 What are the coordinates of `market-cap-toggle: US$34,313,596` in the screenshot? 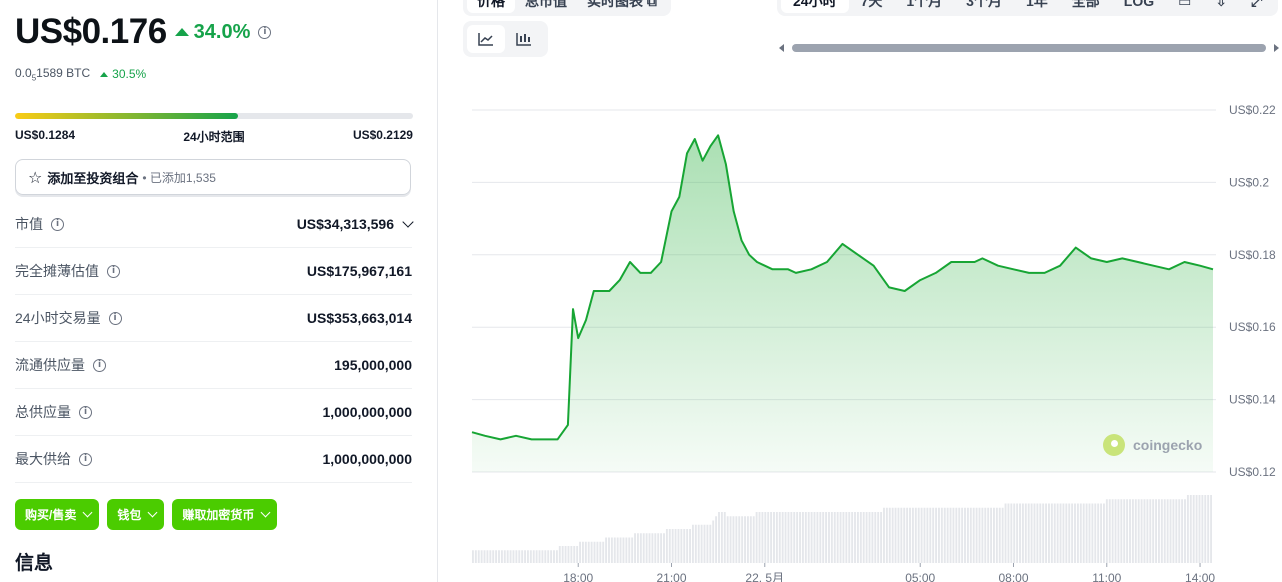 It's located at (355, 224).